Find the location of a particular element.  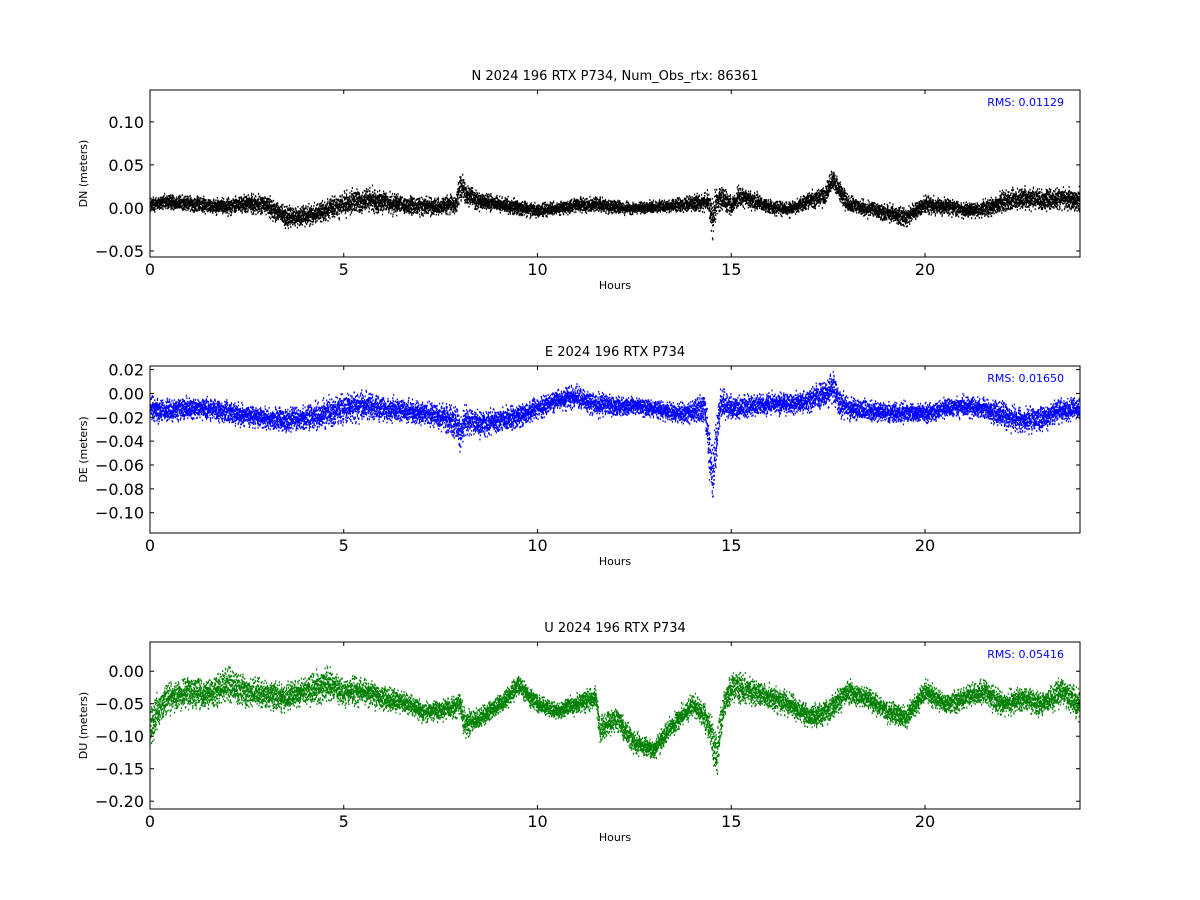

up-ytick-label: 0.00 is located at coordinates (126, 671).